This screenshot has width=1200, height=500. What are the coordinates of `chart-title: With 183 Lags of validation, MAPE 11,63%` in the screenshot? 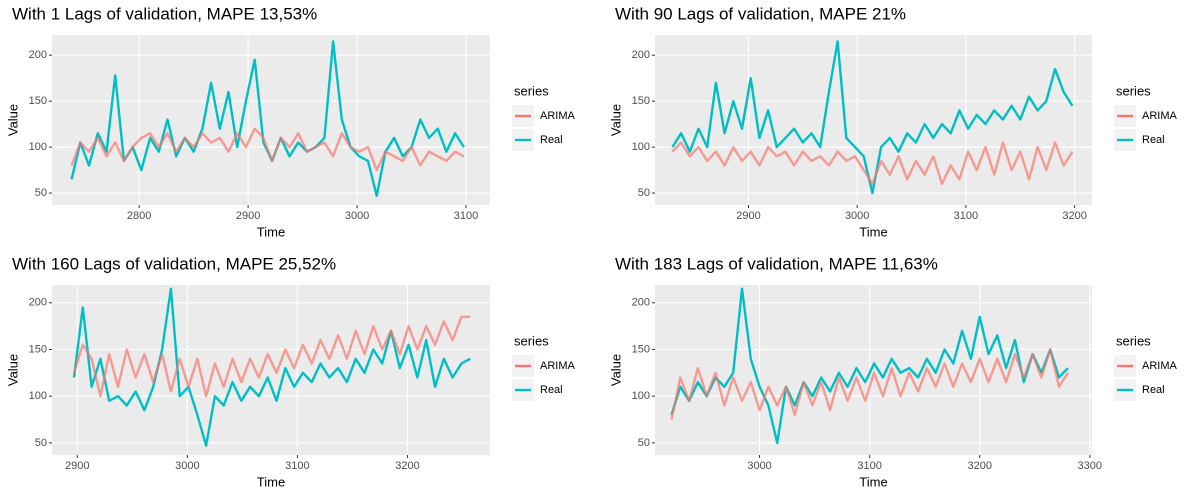 It's located at (776, 263).